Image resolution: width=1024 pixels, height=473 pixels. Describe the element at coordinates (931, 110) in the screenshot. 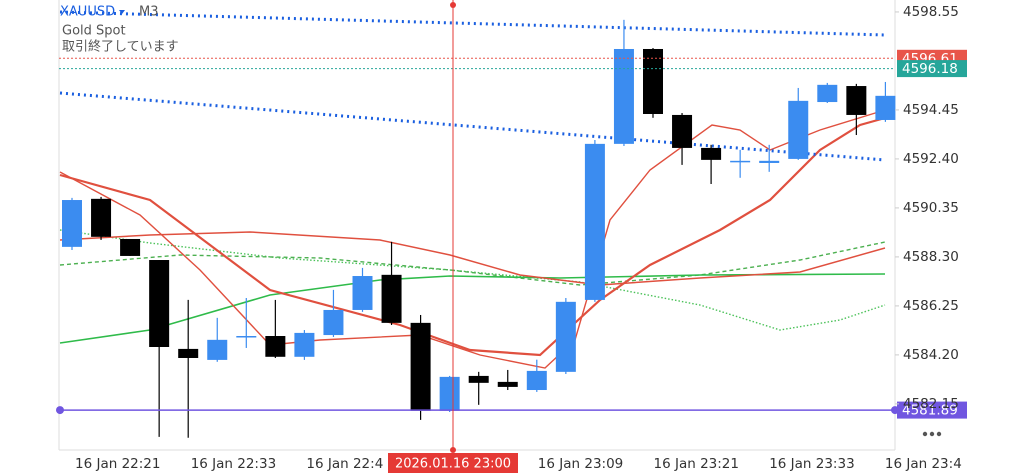

I see `y-tick-label: 4594.45` at that location.